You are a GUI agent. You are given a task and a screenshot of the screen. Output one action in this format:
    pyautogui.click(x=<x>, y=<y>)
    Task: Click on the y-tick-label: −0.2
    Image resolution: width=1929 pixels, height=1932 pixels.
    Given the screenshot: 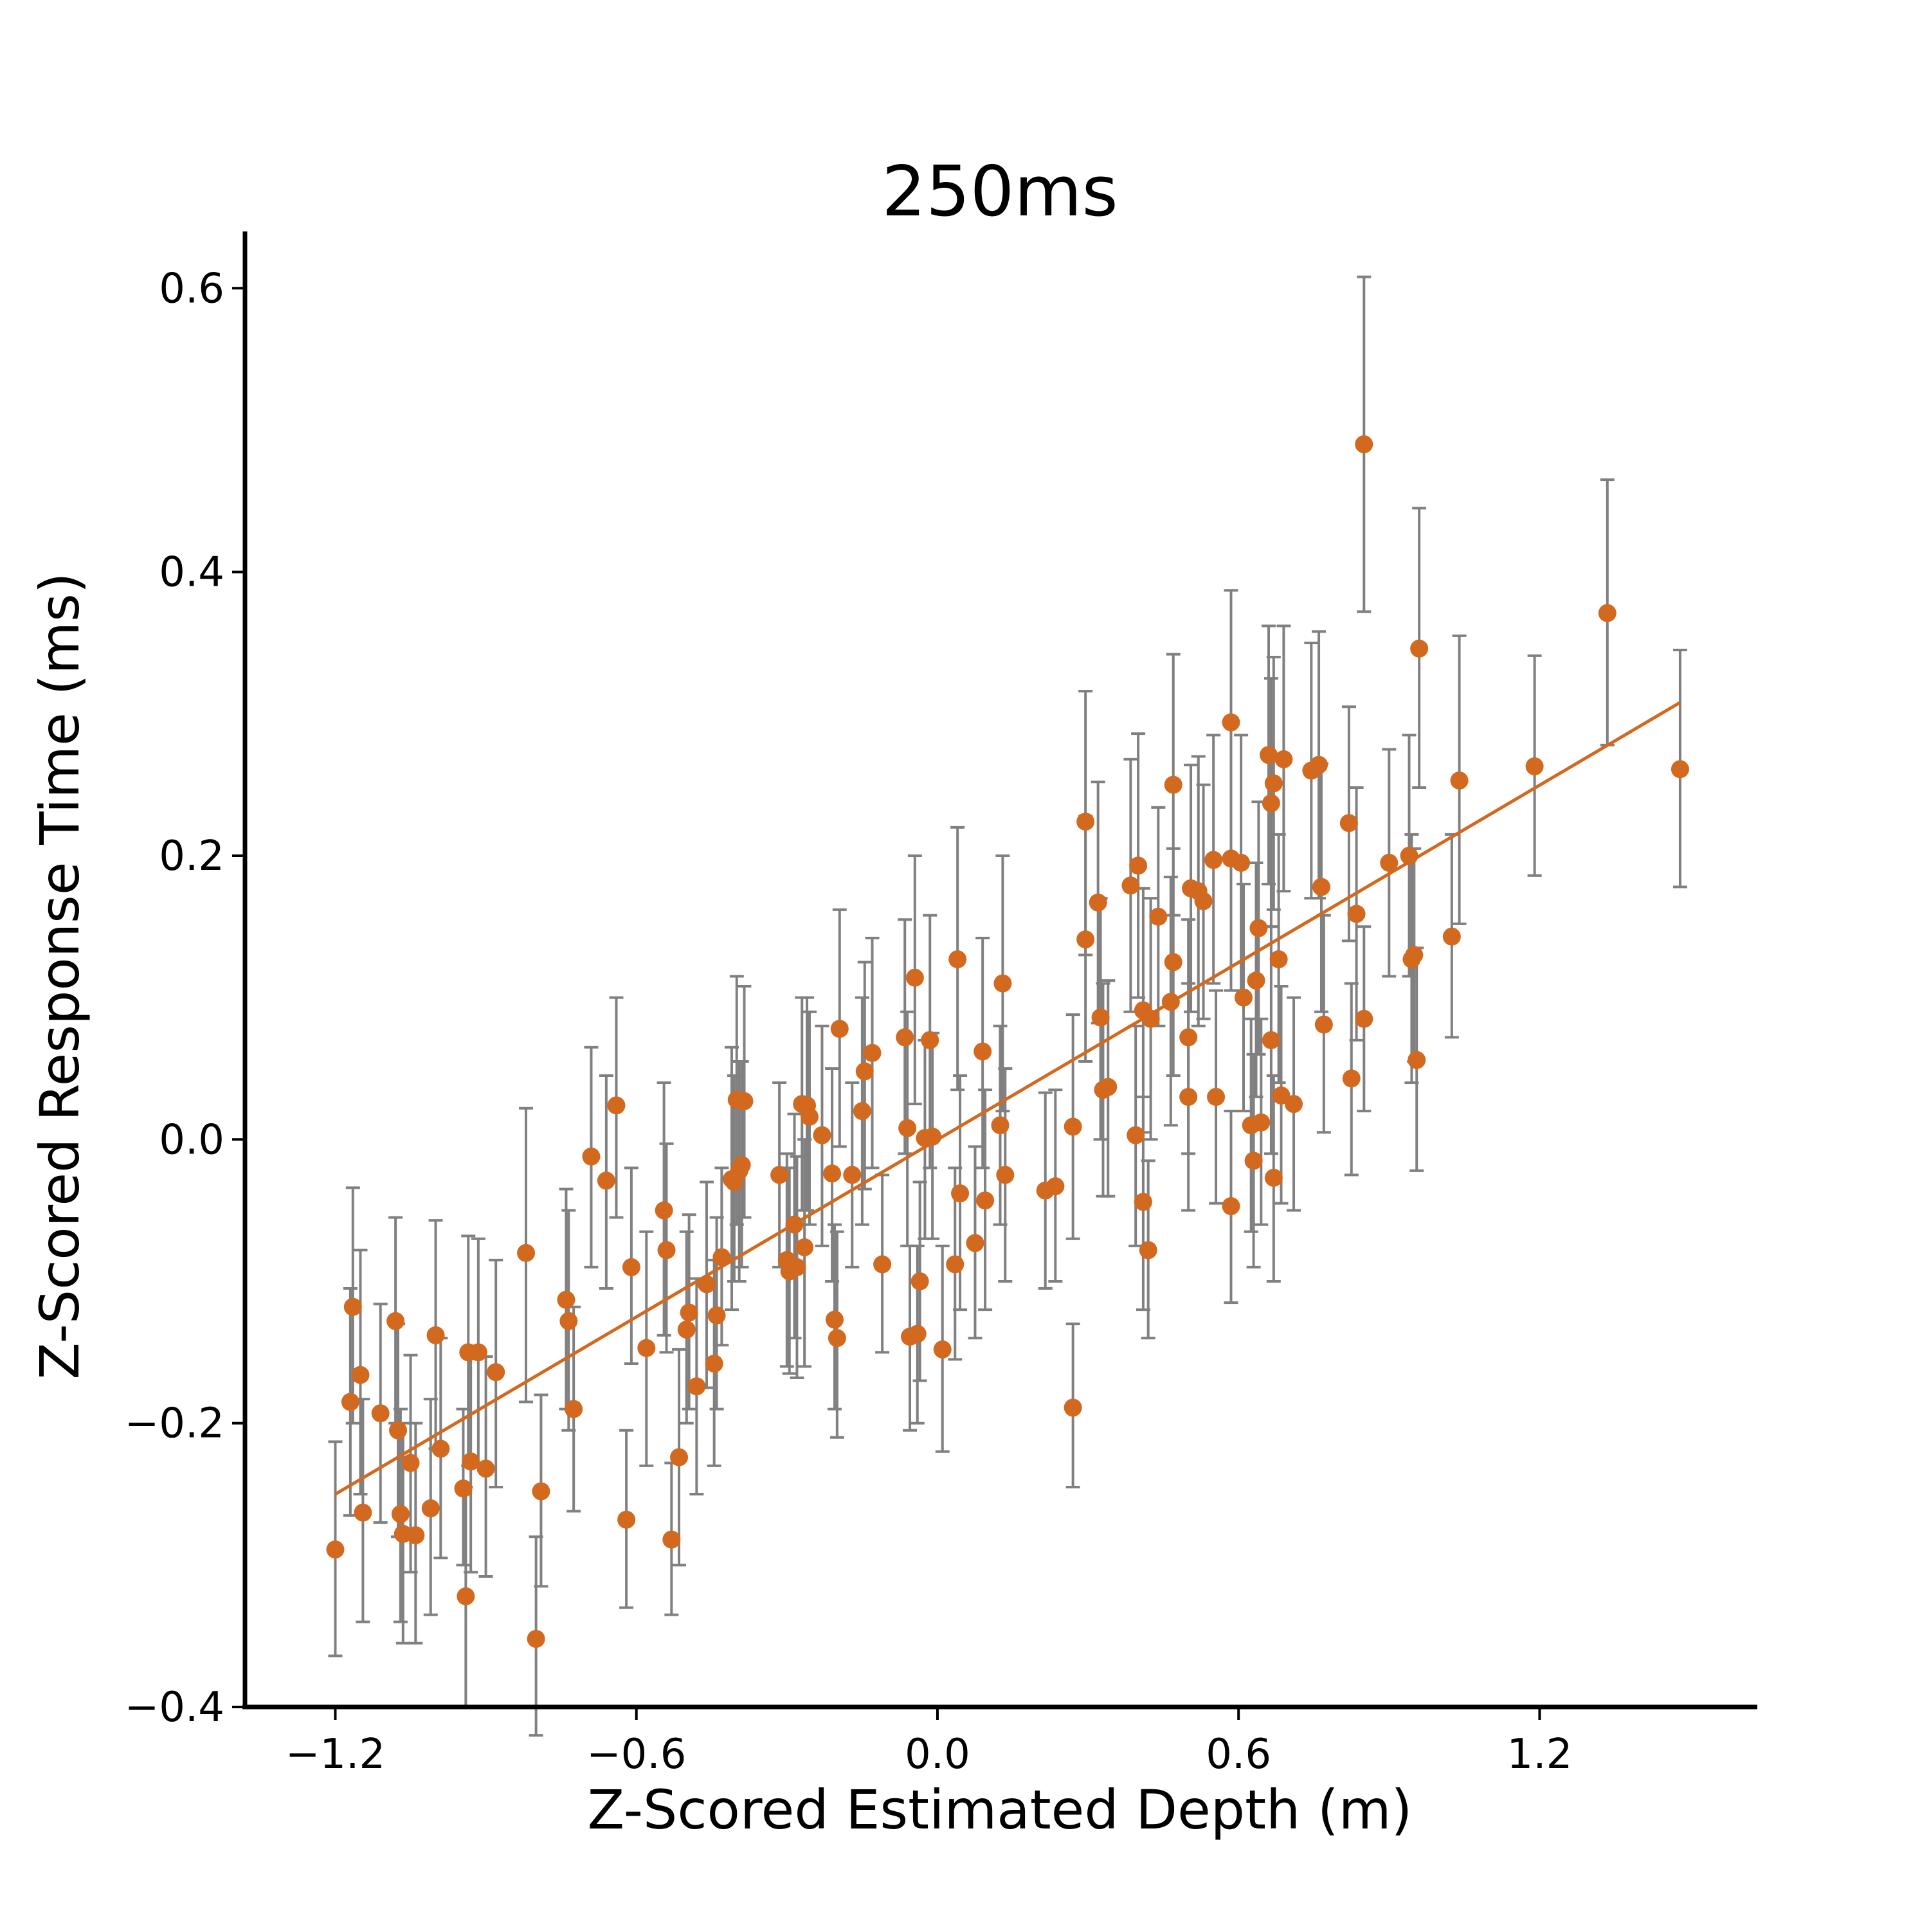 What is the action you would take?
    pyautogui.click(x=174, y=1424)
    